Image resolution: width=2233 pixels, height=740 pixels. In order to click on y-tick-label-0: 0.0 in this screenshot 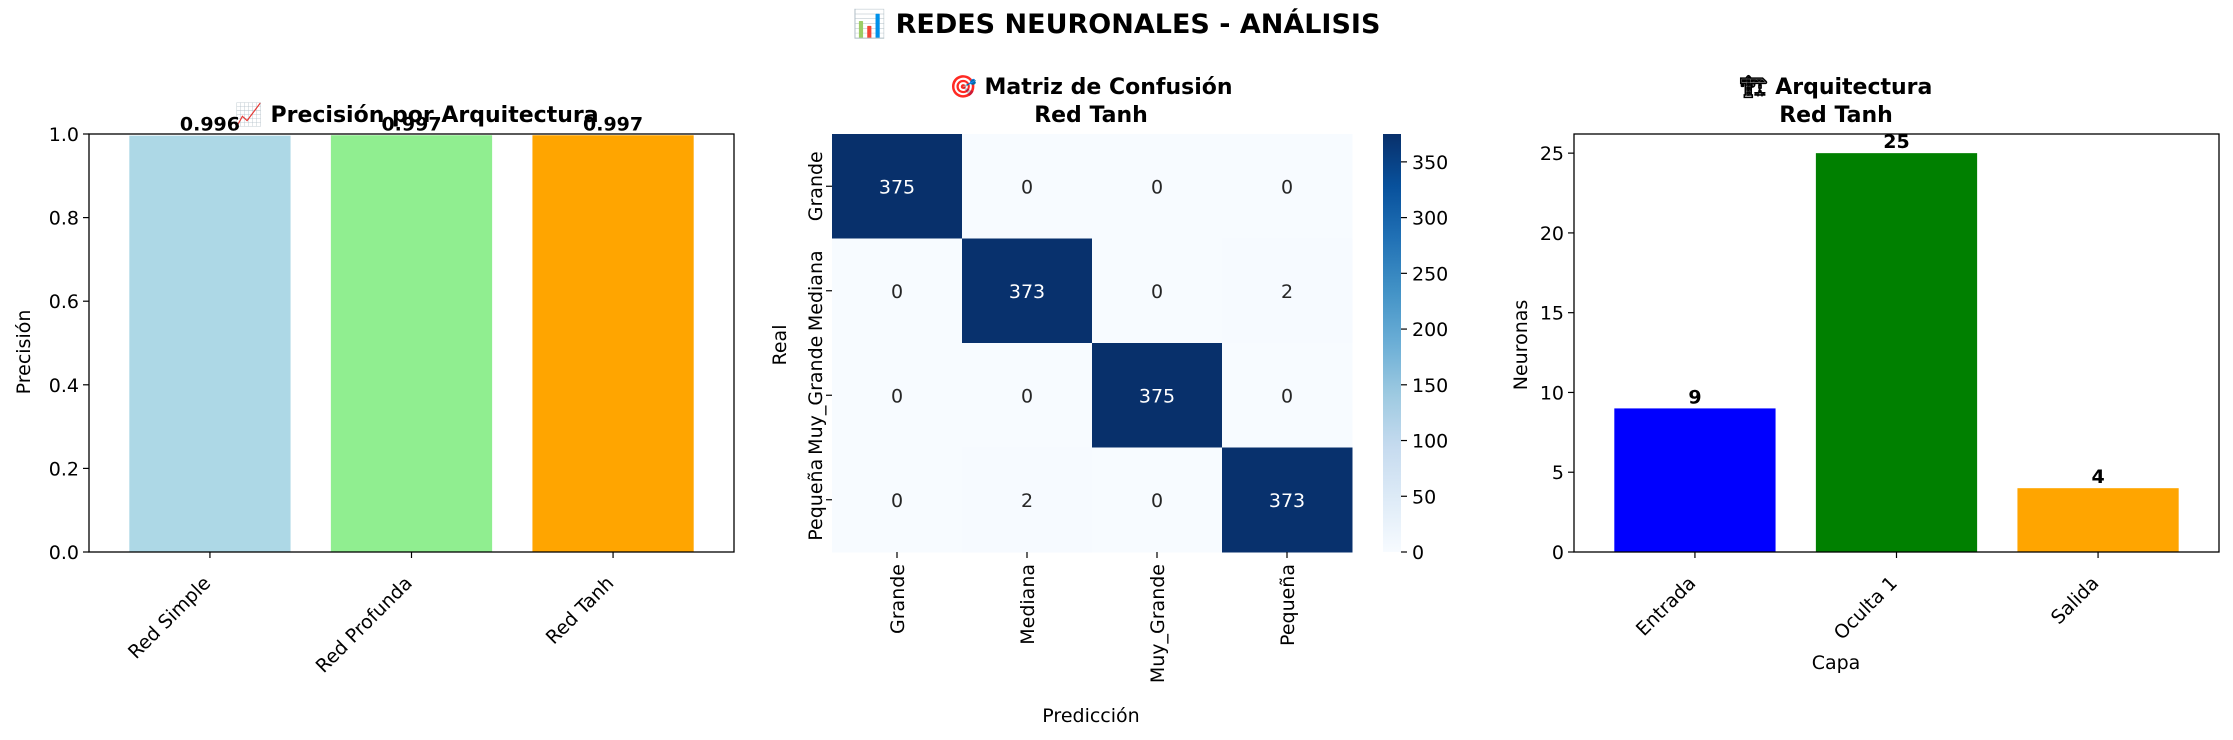, I will do `click(64, 553)`.